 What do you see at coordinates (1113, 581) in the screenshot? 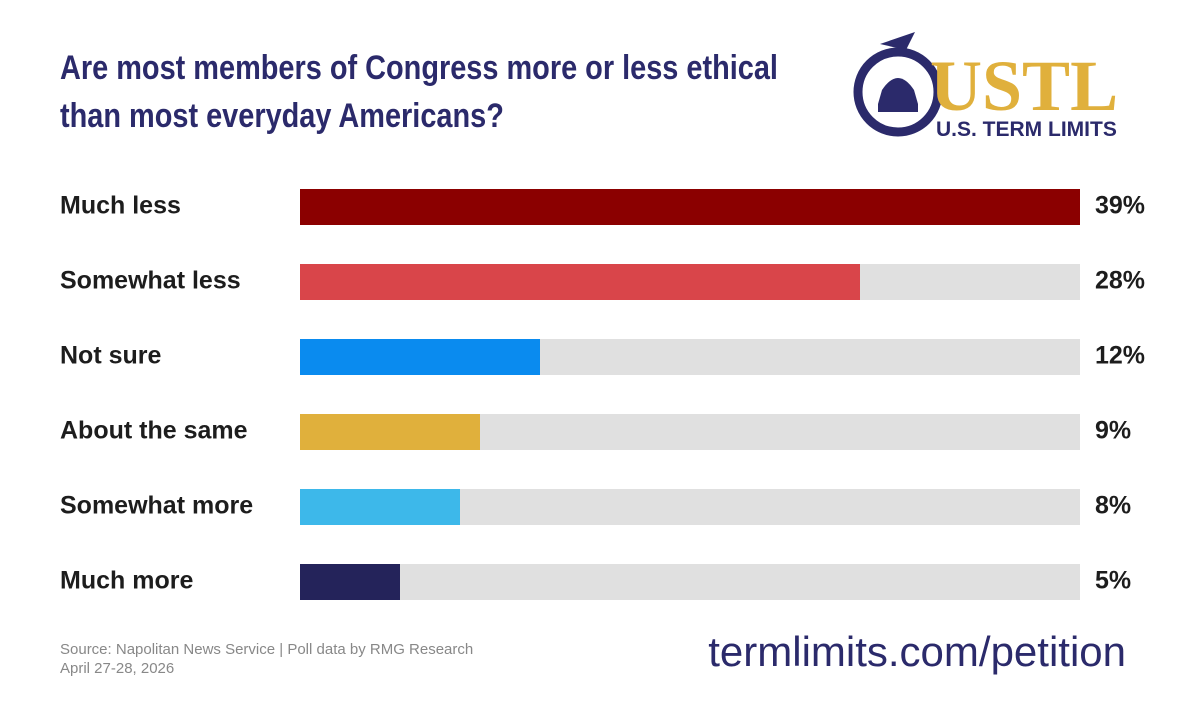
I see `value-label: 5%` at bounding box center [1113, 581].